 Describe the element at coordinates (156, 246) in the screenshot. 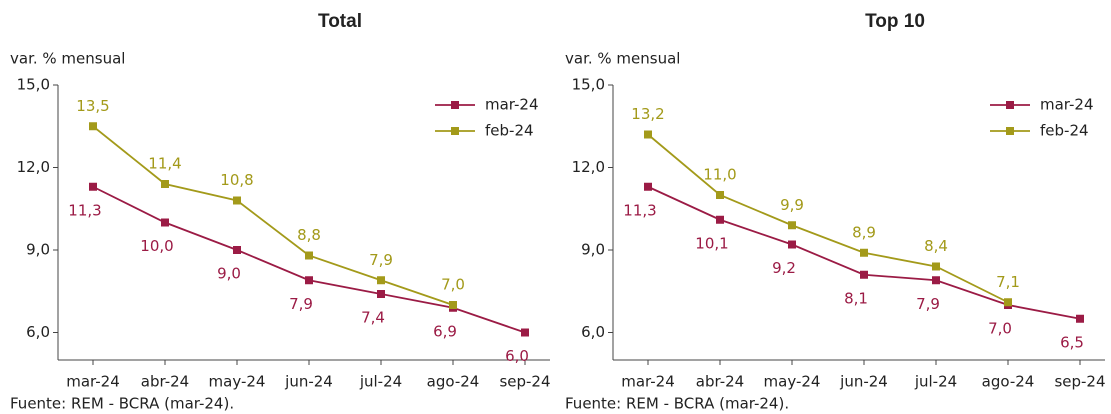

I see `data-label: 10,0` at that location.